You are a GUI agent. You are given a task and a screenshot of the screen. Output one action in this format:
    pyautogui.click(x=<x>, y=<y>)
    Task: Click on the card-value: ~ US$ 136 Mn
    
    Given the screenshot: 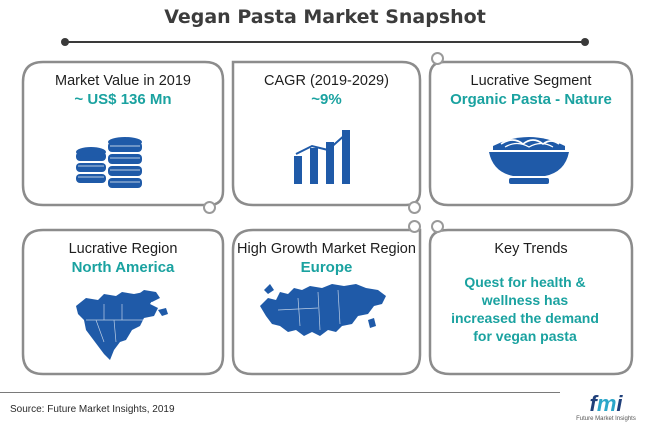 What is the action you would take?
    pyautogui.click(x=123, y=99)
    